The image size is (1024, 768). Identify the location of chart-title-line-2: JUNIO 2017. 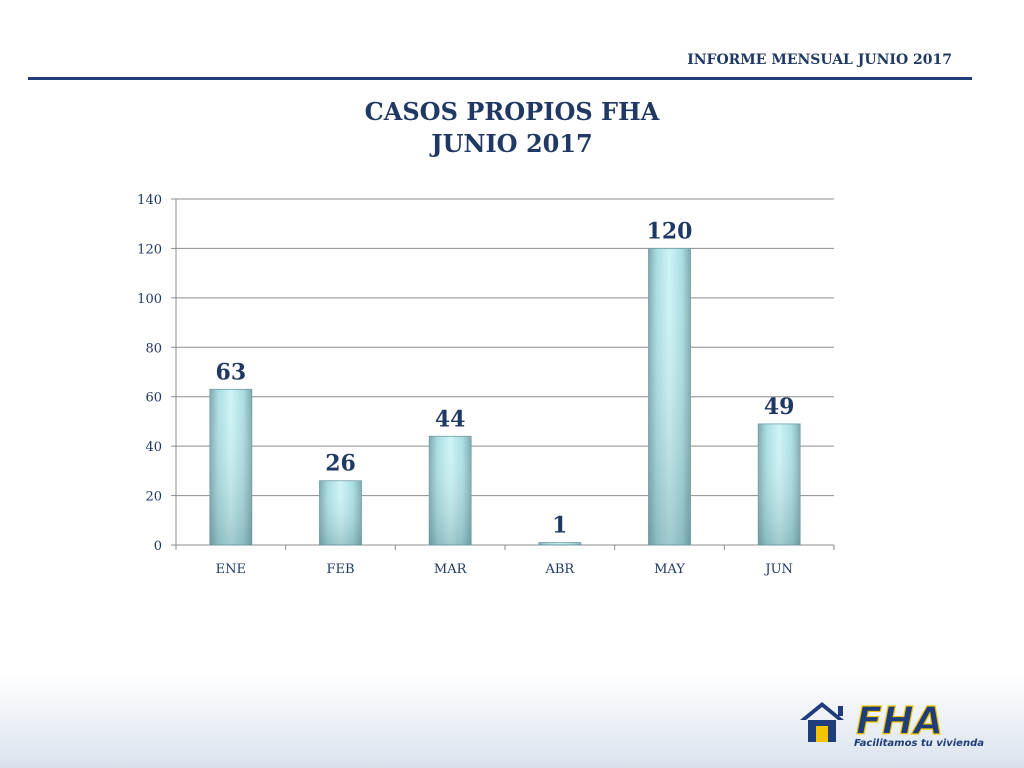
(512, 143).